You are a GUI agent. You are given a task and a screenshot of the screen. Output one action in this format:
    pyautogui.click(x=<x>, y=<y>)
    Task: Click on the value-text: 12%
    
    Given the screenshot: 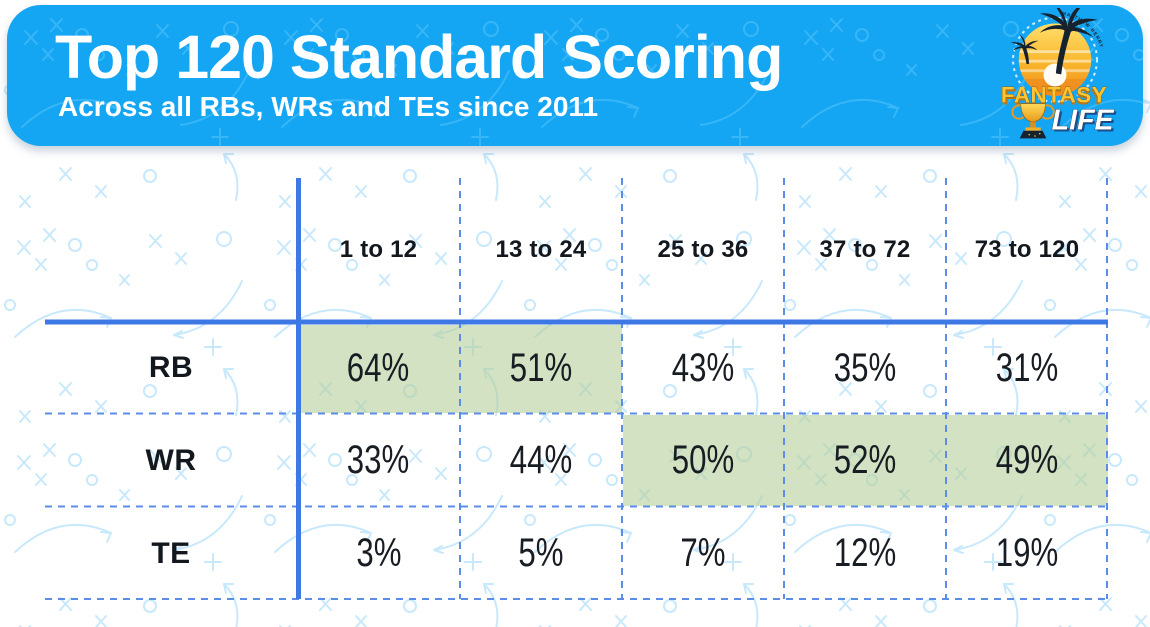 What is the action you would take?
    pyautogui.click(x=865, y=553)
    